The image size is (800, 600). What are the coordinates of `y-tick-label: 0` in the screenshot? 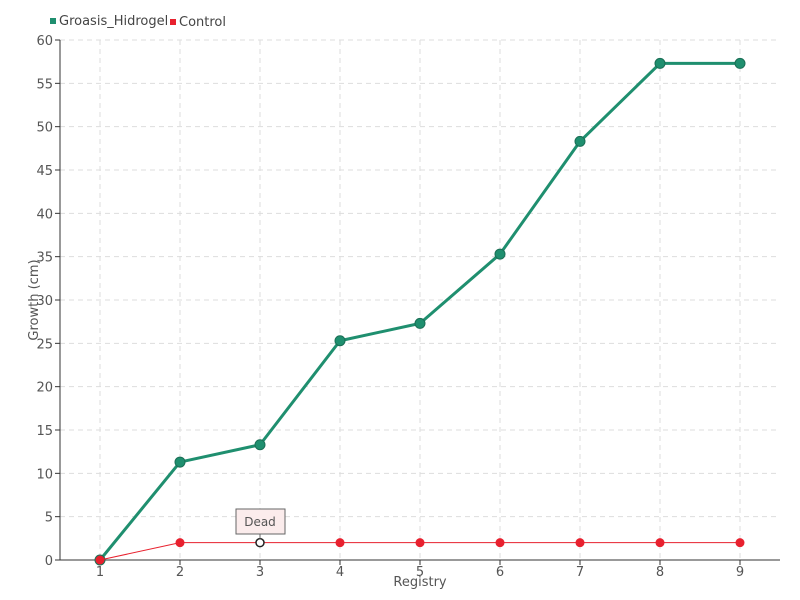 It's located at (49, 561).